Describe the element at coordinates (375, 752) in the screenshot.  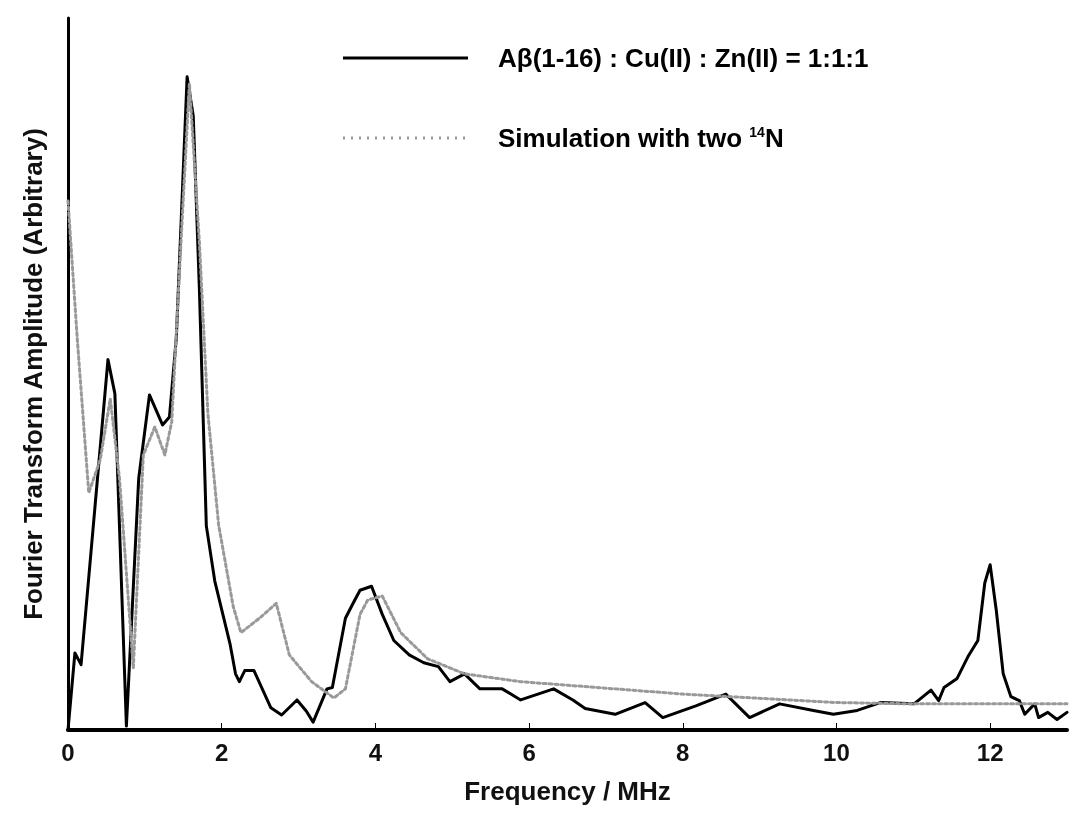
I see `x-tick-label: 4` at that location.